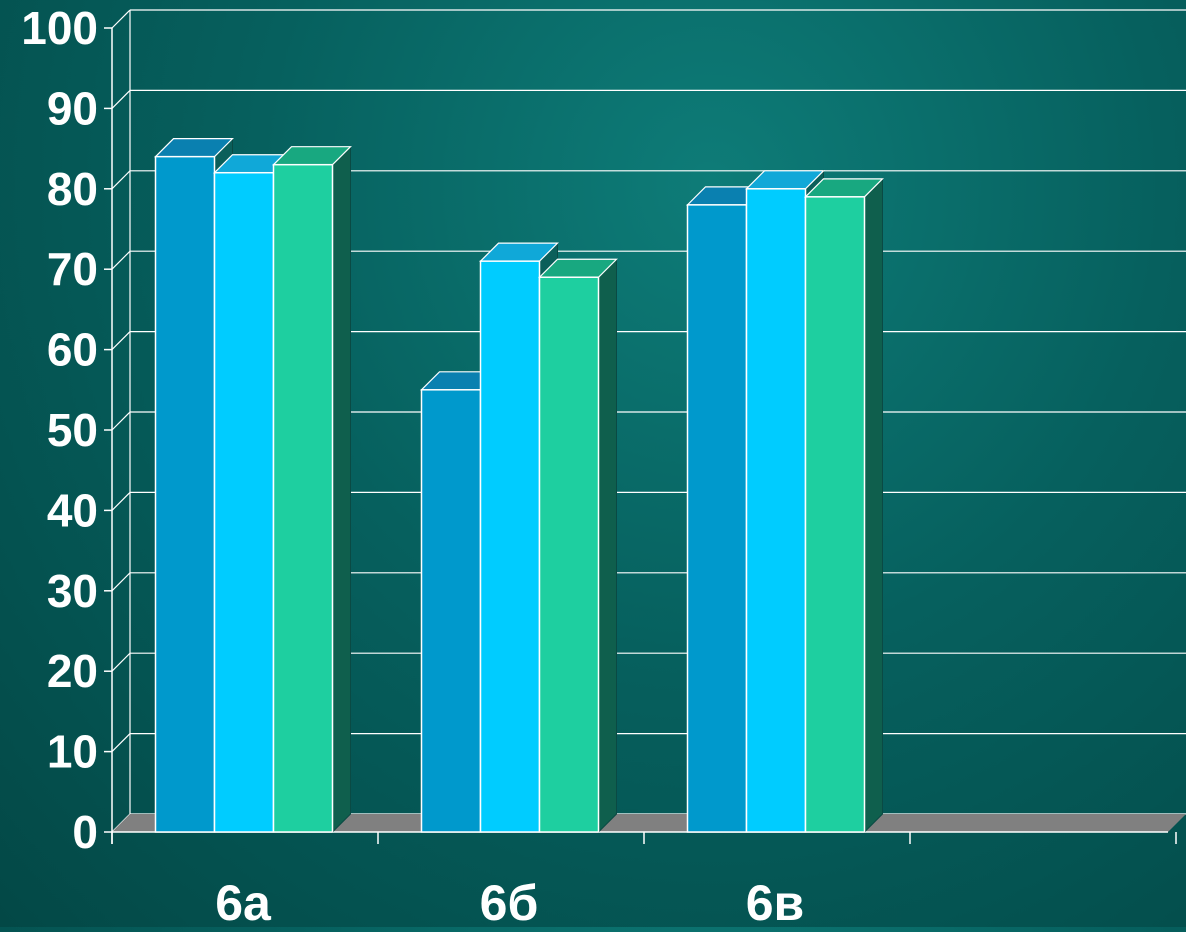  What do you see at coordinates (72, 189) in the screenshot?
I see `y-tick-label: 80` at bounding box center [72, 189].